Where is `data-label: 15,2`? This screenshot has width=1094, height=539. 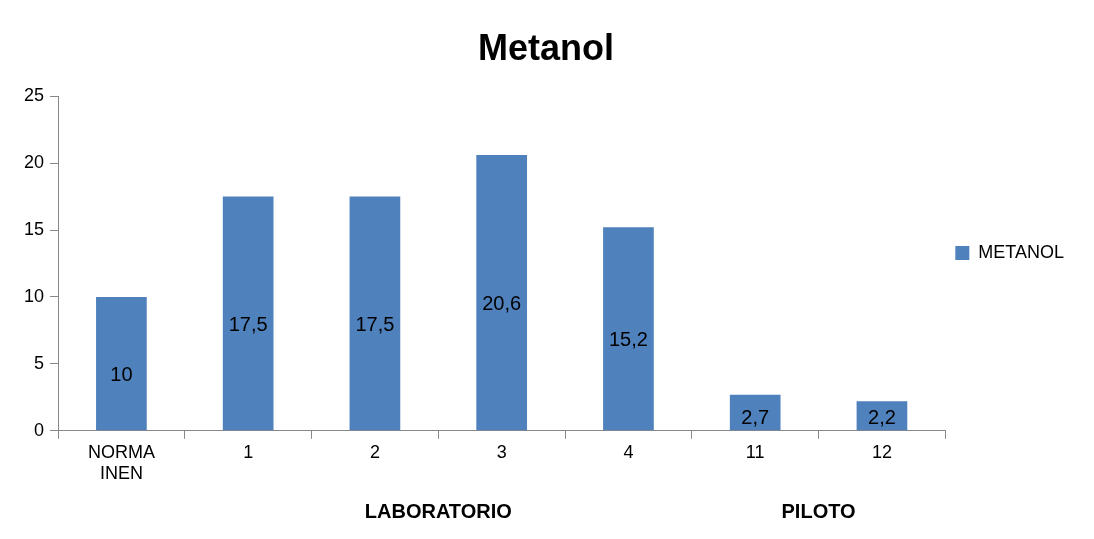 data-label: 15,2 is located at coordinates (628, 339).